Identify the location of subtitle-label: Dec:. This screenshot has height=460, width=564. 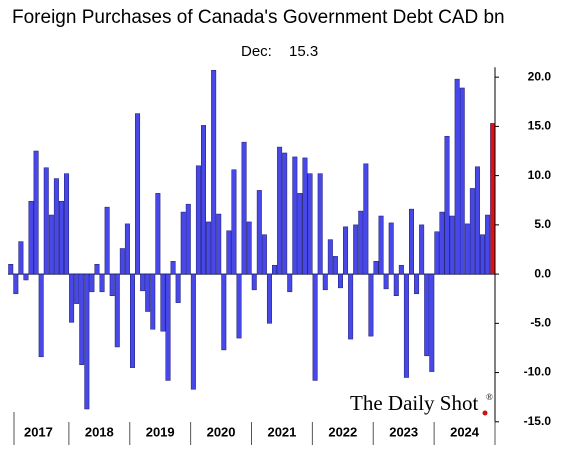
(256, 51).